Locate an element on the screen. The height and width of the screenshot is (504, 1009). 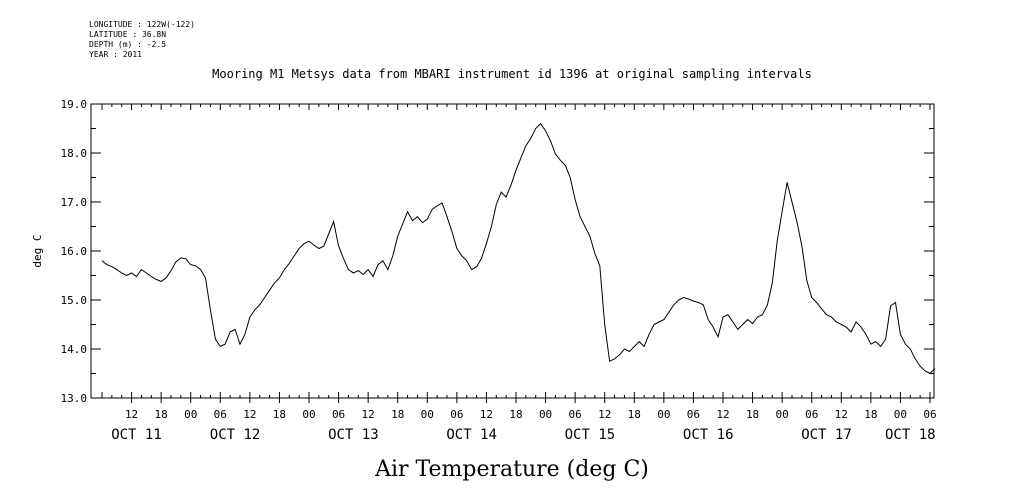
x-day-label: OCT 12 is located at coordinates (235, 435).